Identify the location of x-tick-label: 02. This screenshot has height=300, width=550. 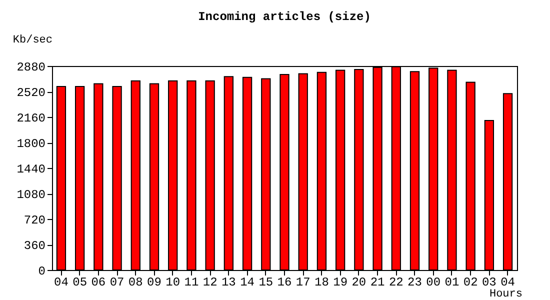
(470, 283).